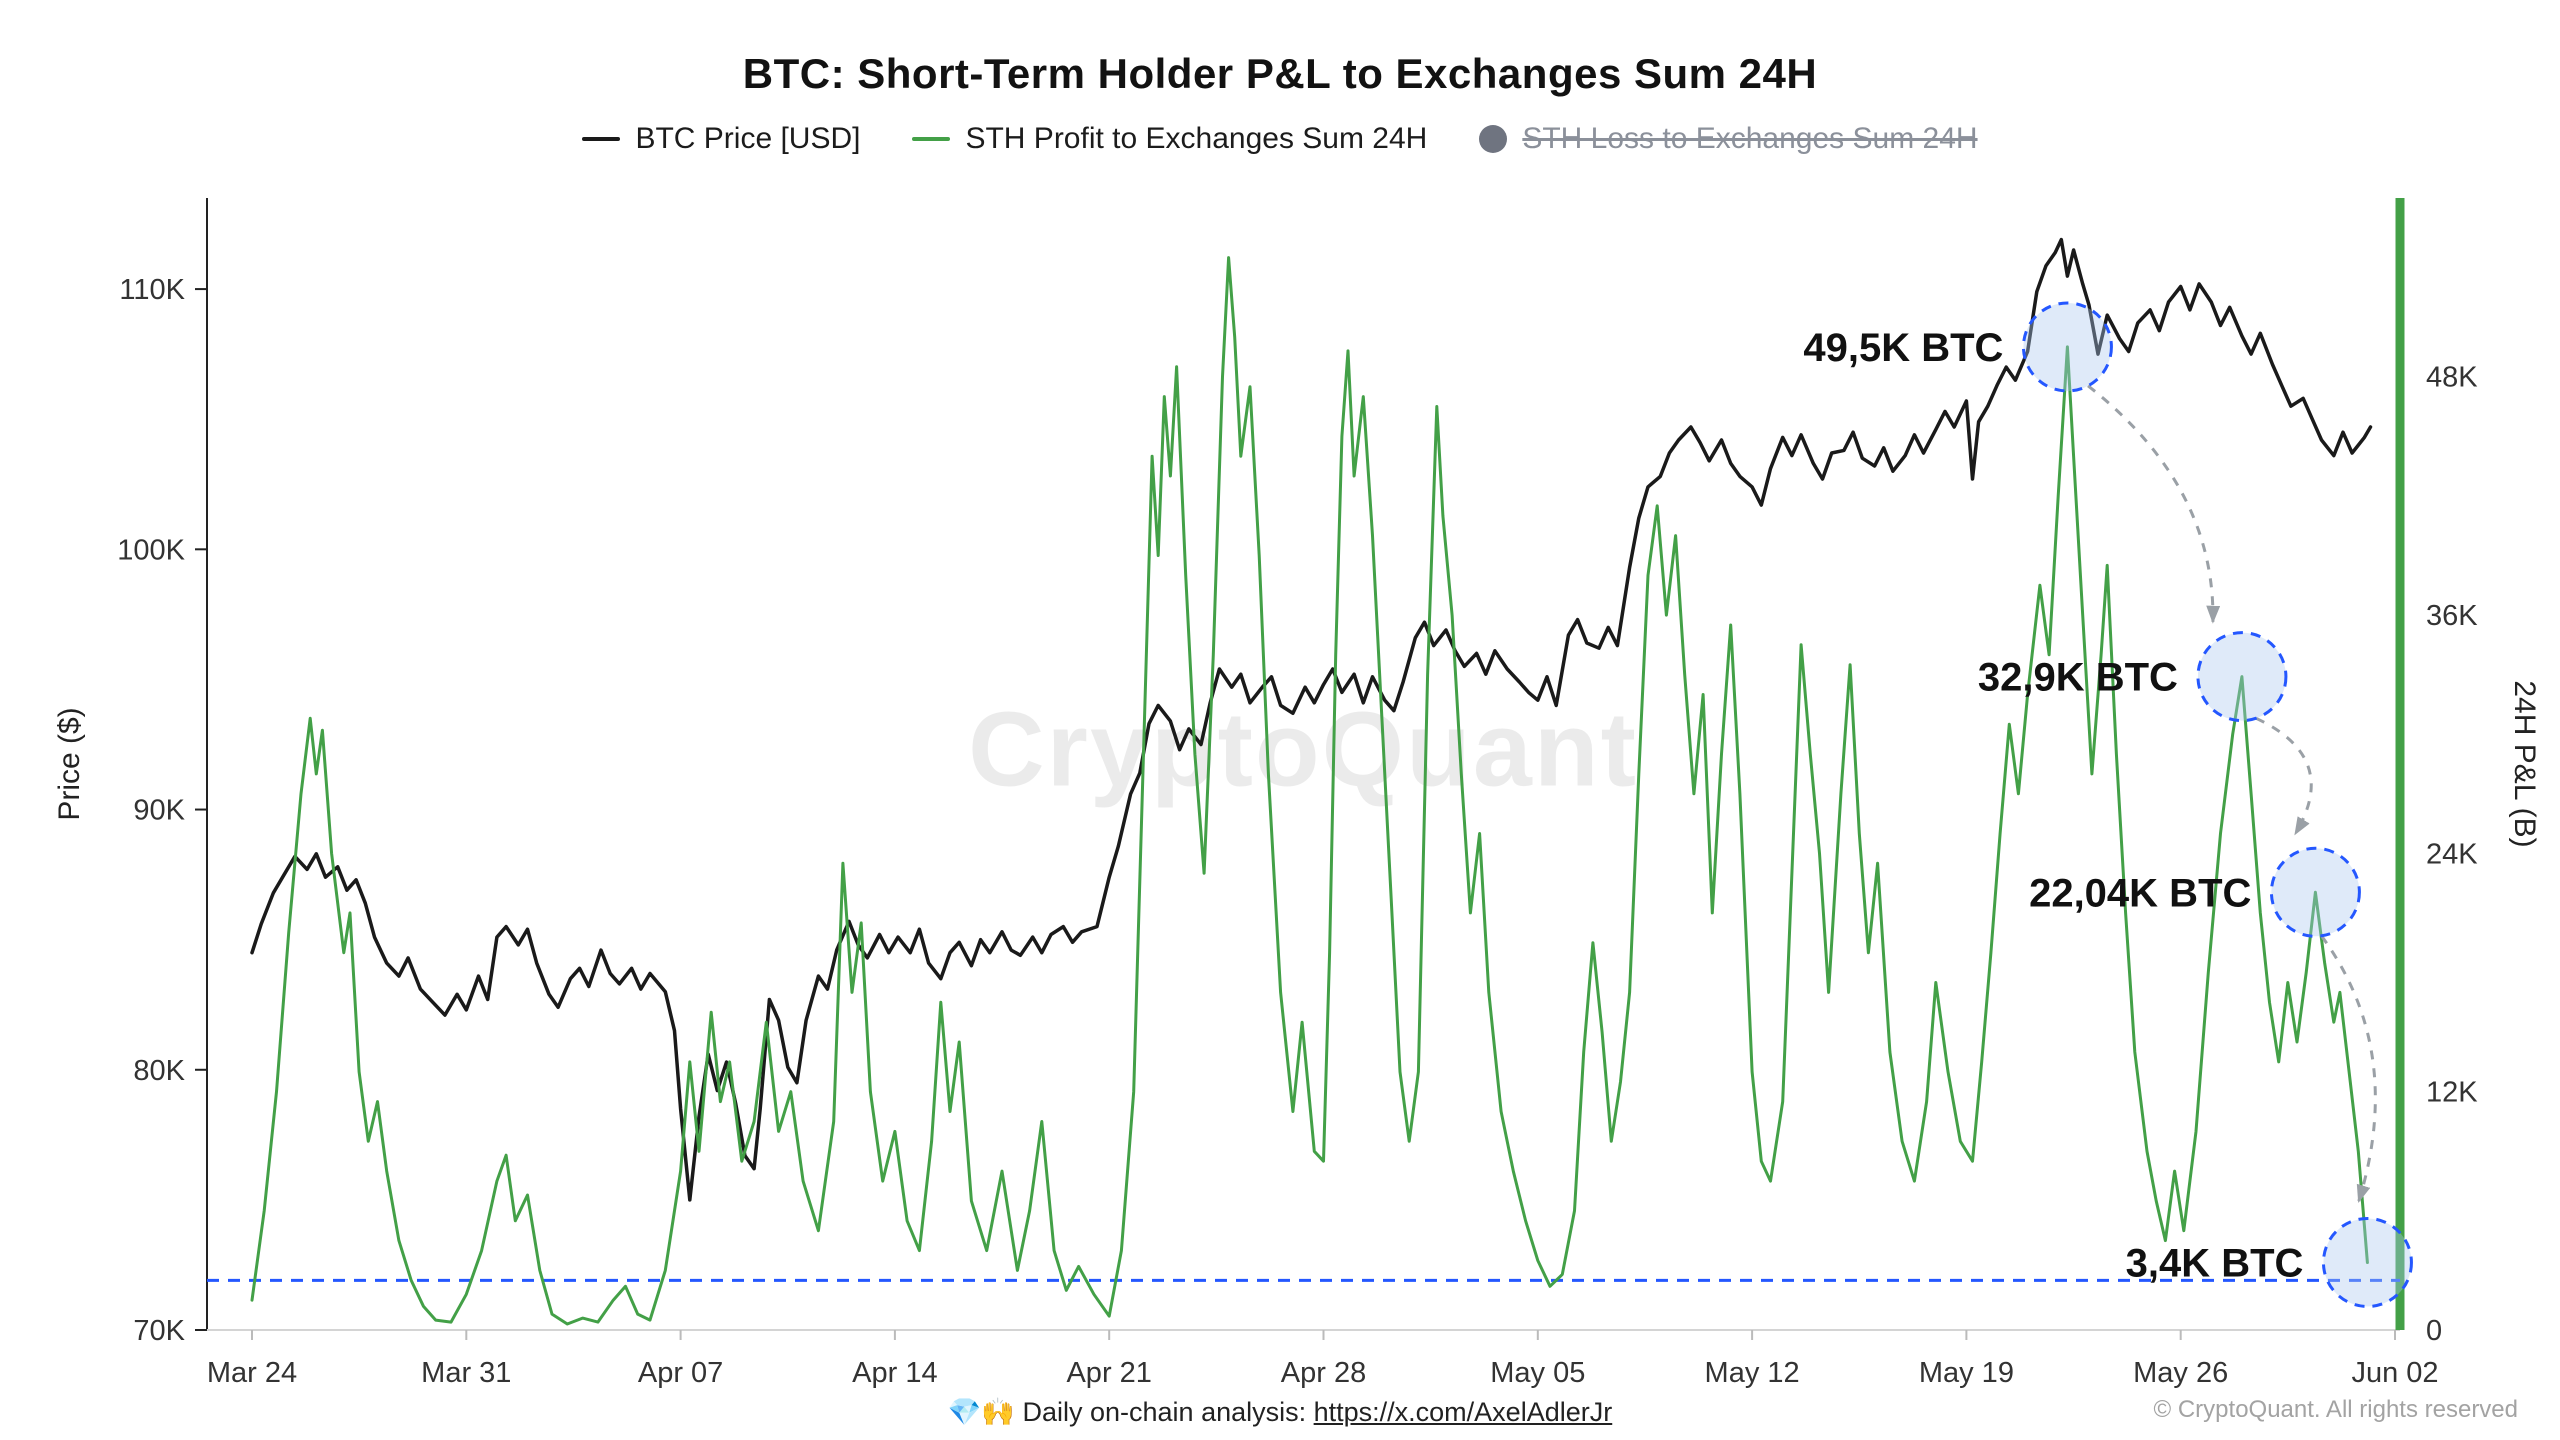 This screenshot has width=2560, height=1440. I want to click on footer-link: https://x.com/AxelAdlerJr, so click(1463, 1412).